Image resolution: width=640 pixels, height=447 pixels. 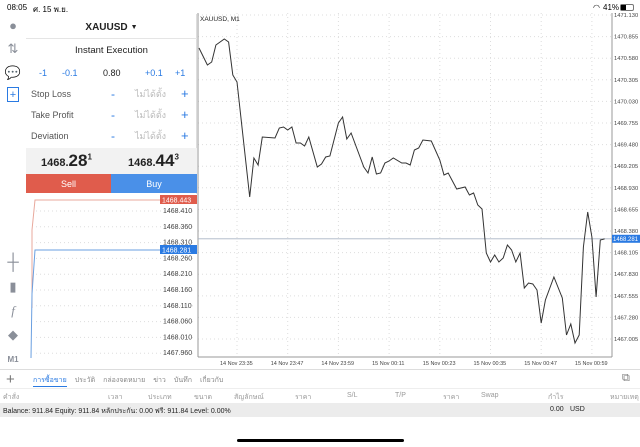 I want to click on take-profit-input: ไม่ได้ตั้ง, so click(x=151, y=114).